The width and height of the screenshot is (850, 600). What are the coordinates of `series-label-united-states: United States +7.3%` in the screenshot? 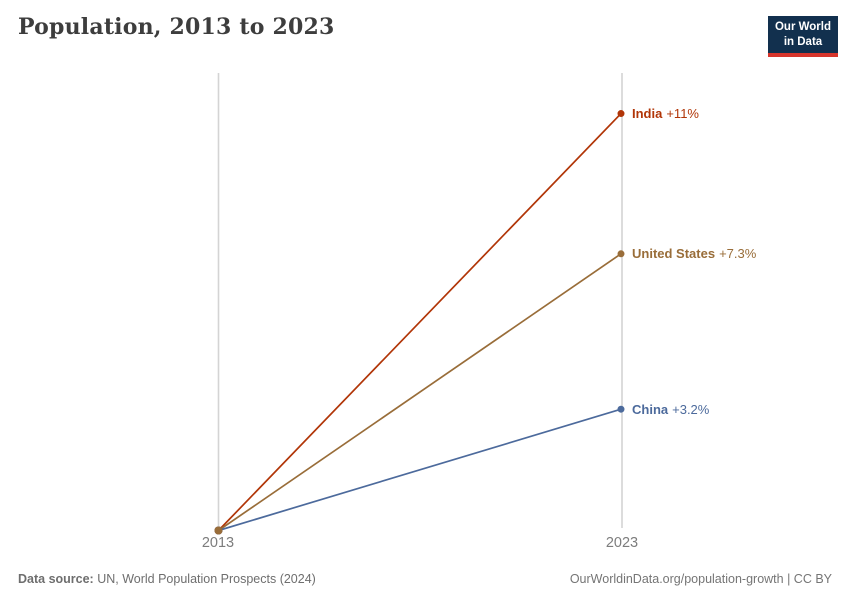 It's located at (694, 253).